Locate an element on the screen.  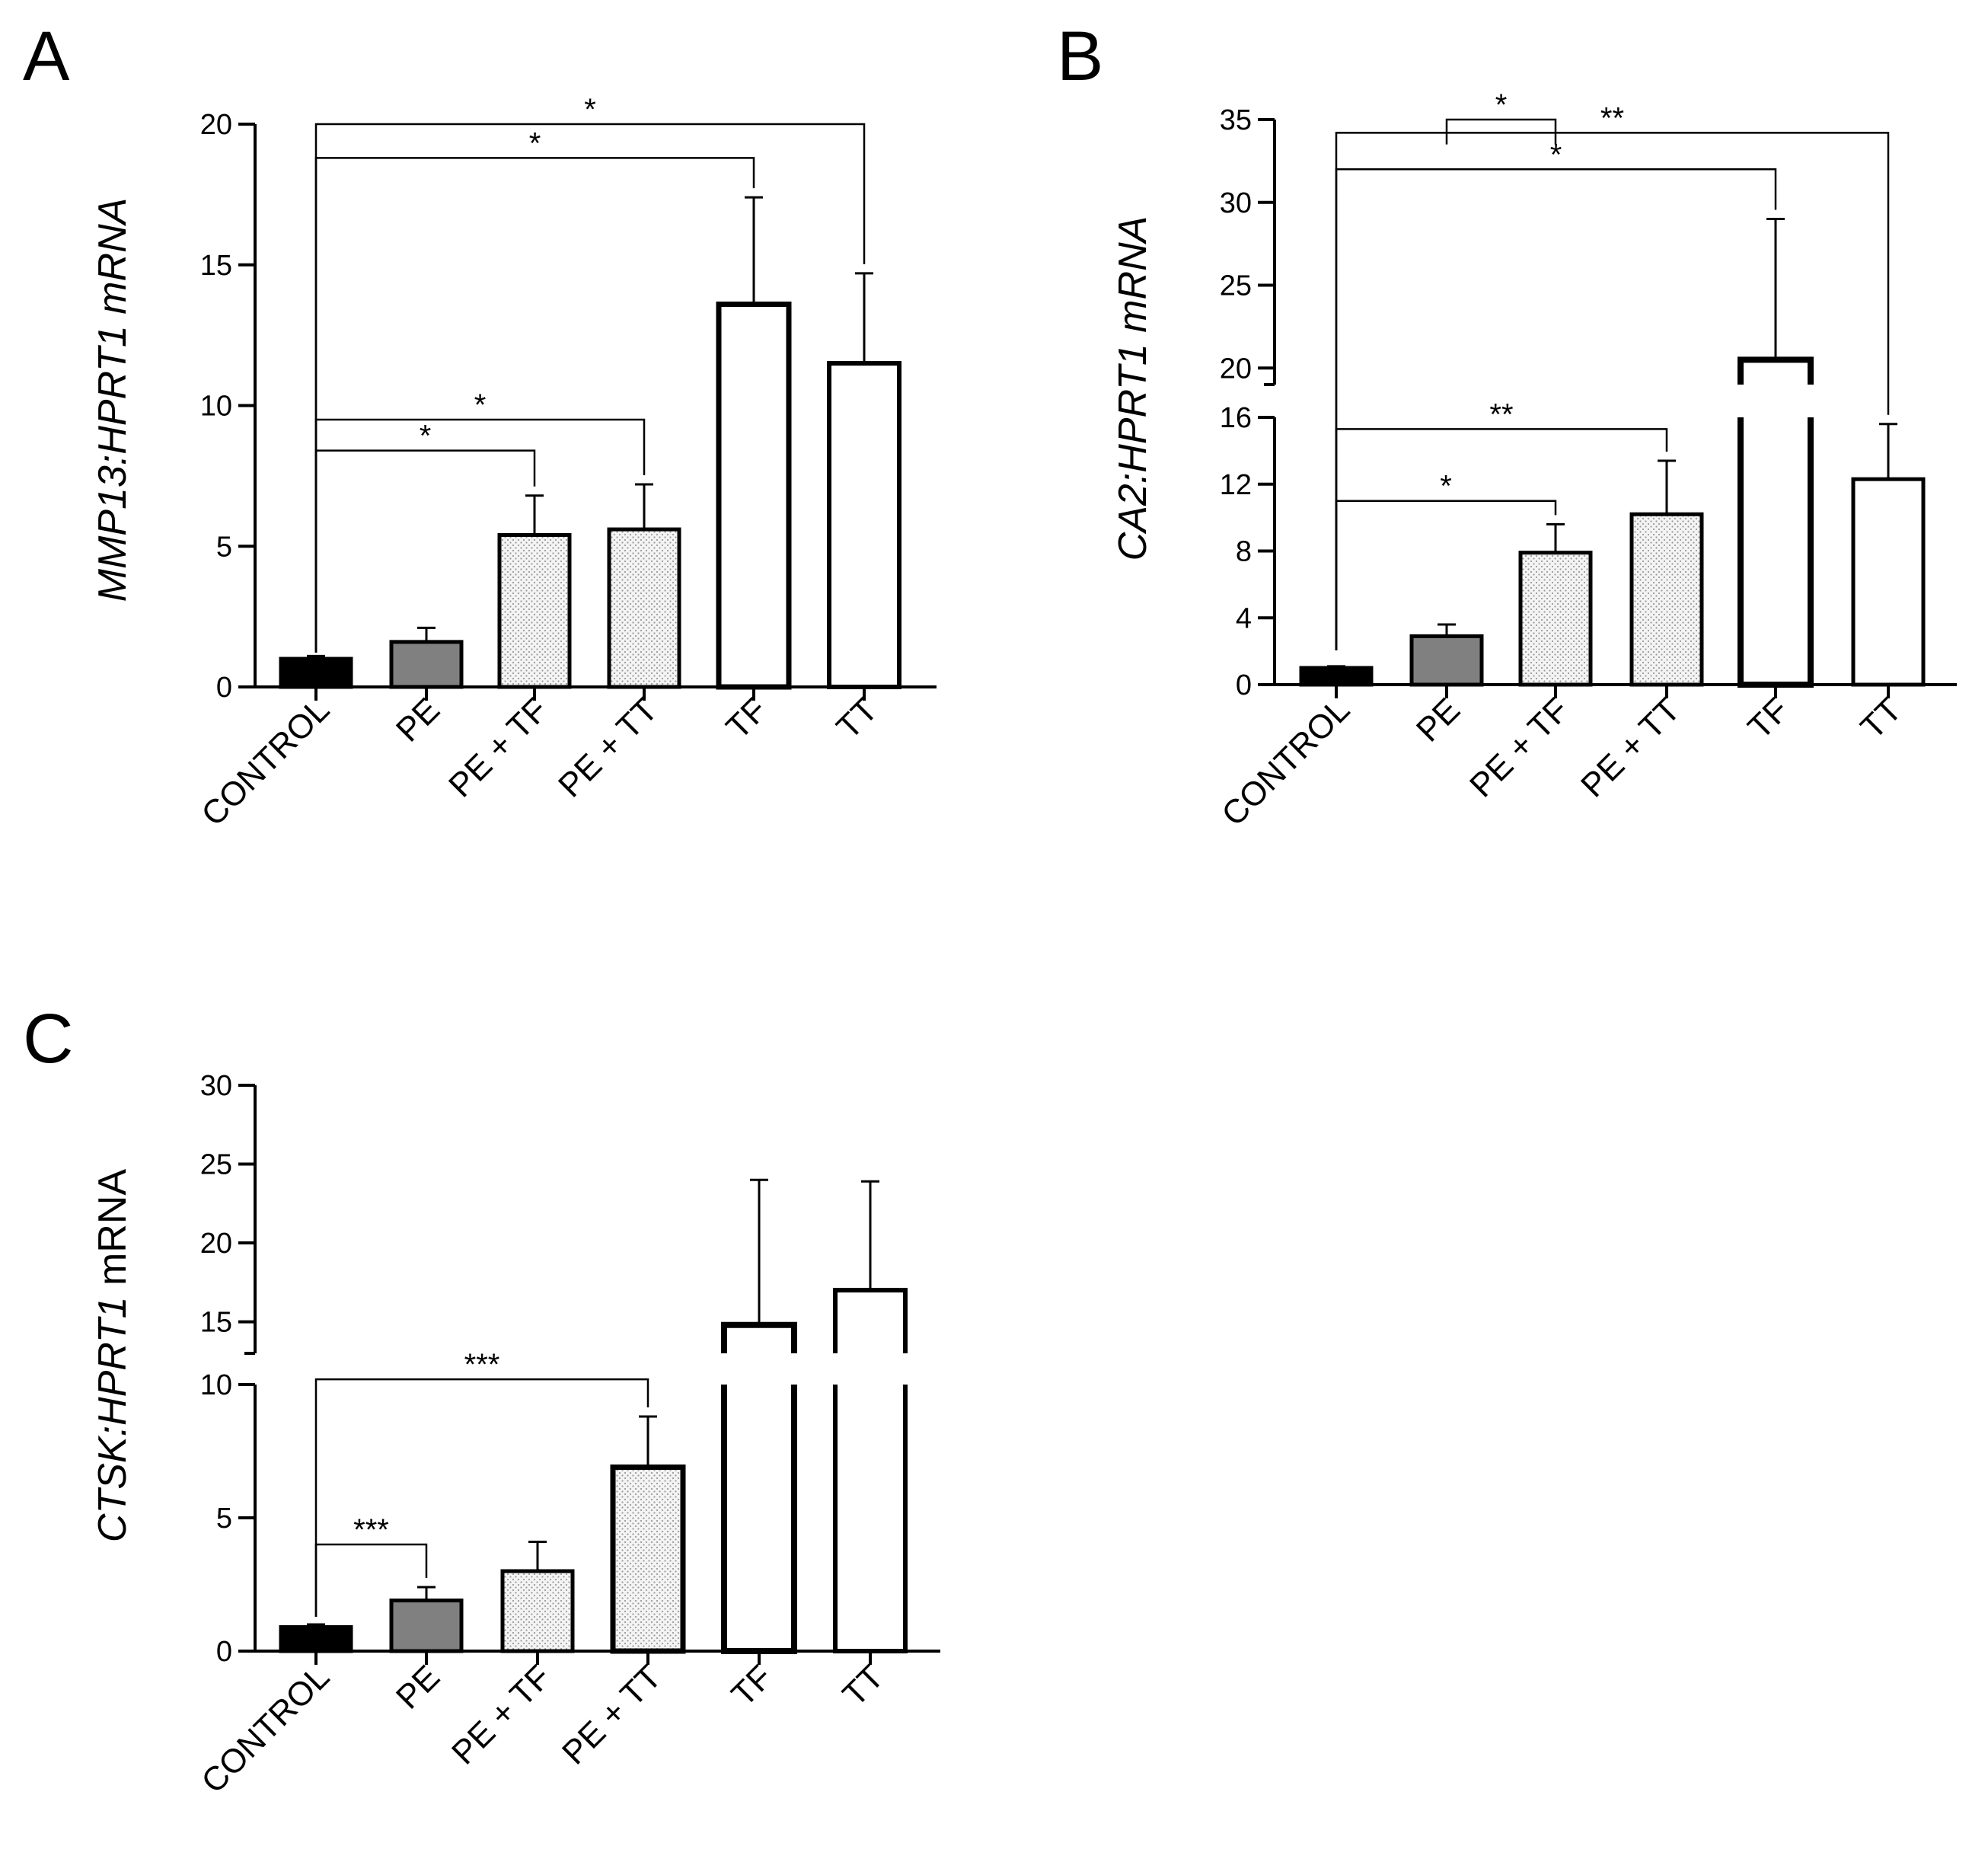
panel-c-letter: C is located at coordinates (48, 1039).